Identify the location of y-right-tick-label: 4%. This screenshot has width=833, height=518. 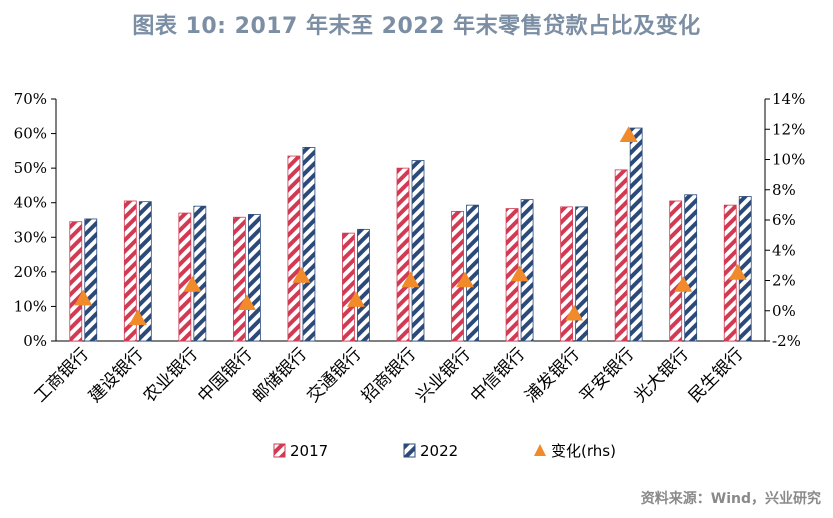
(784, 250).